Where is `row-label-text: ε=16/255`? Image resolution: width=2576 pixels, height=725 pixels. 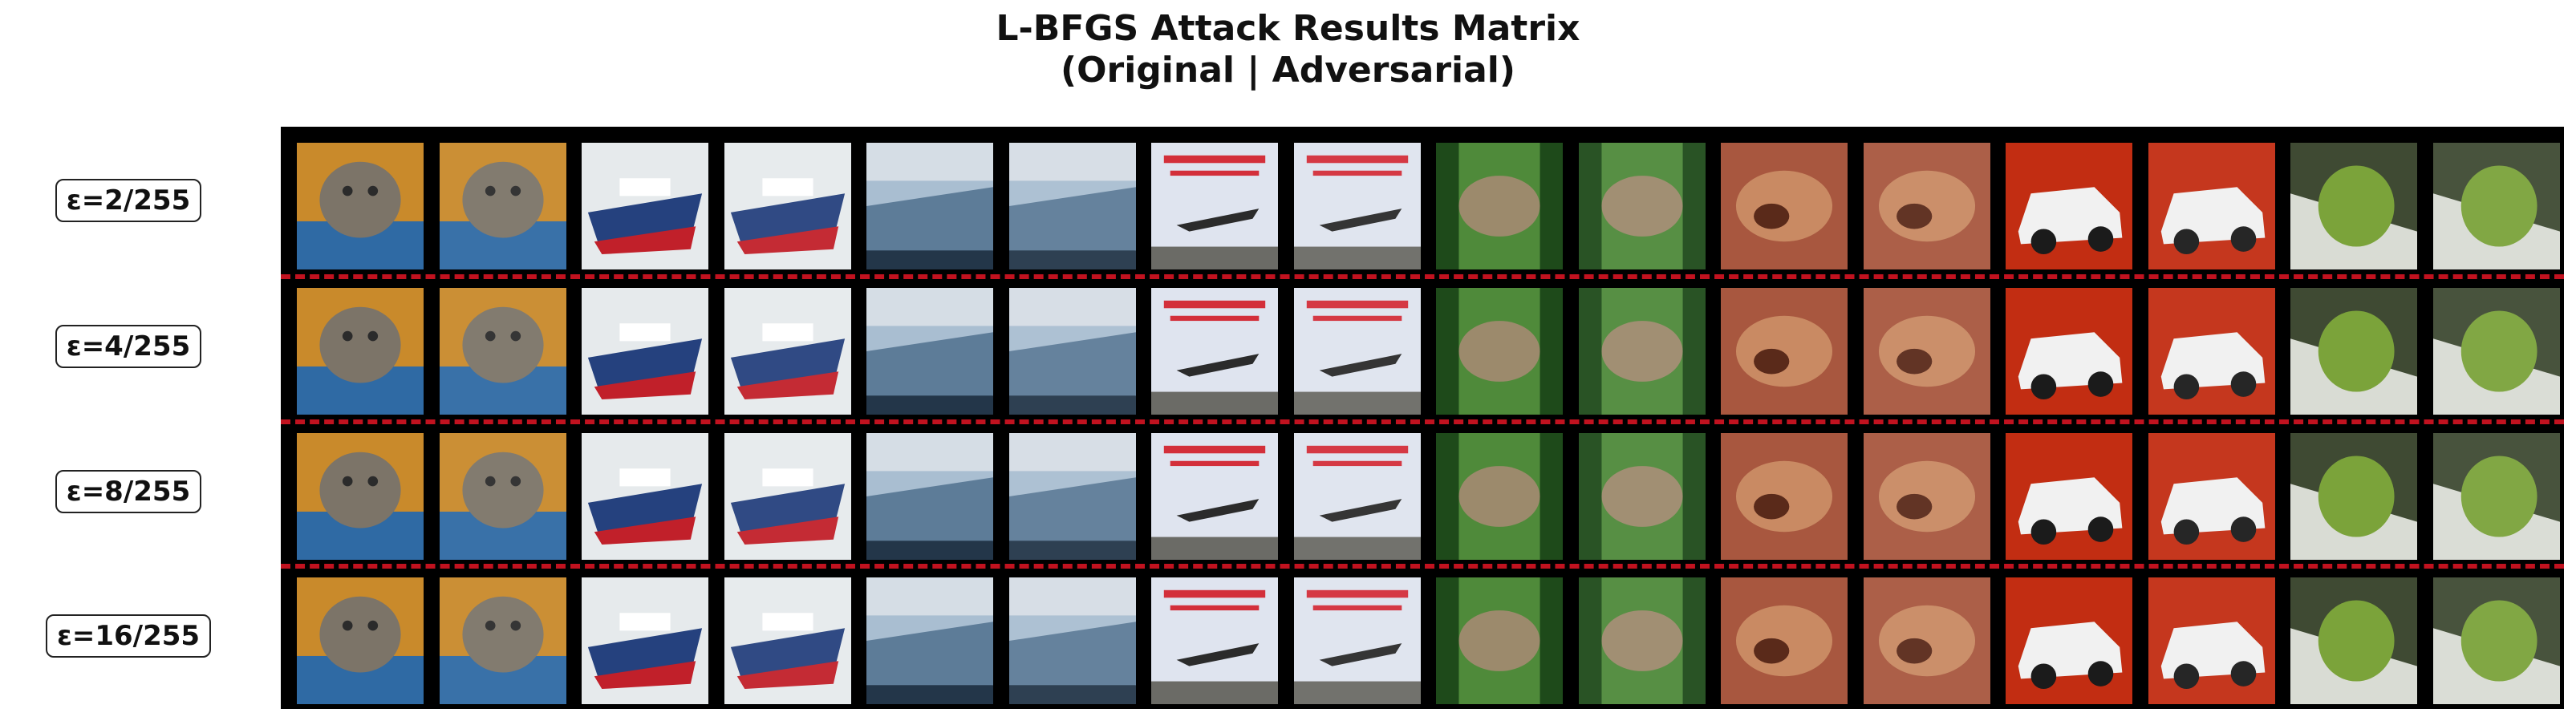
row-label-text: ε=16/255 is located at coordinates (128, 636).